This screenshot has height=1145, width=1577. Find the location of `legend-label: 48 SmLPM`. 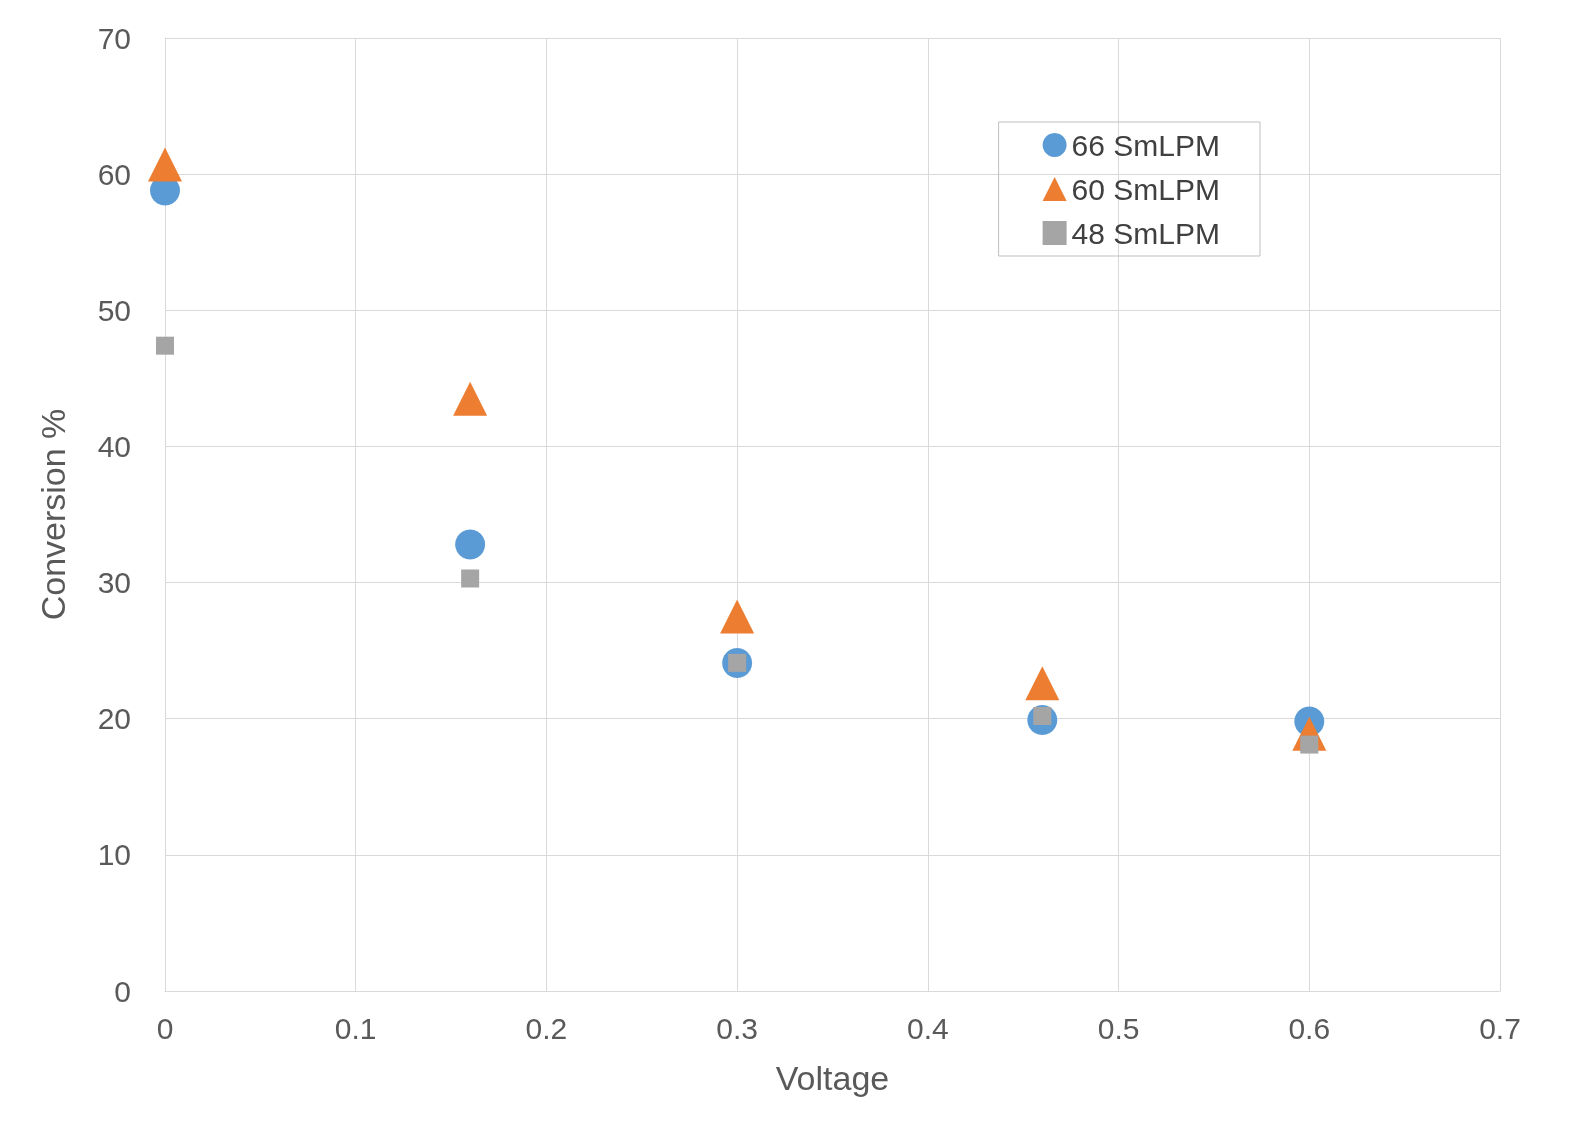

legend-label: 48 SmLPM is located at coordinates (1145, 233).